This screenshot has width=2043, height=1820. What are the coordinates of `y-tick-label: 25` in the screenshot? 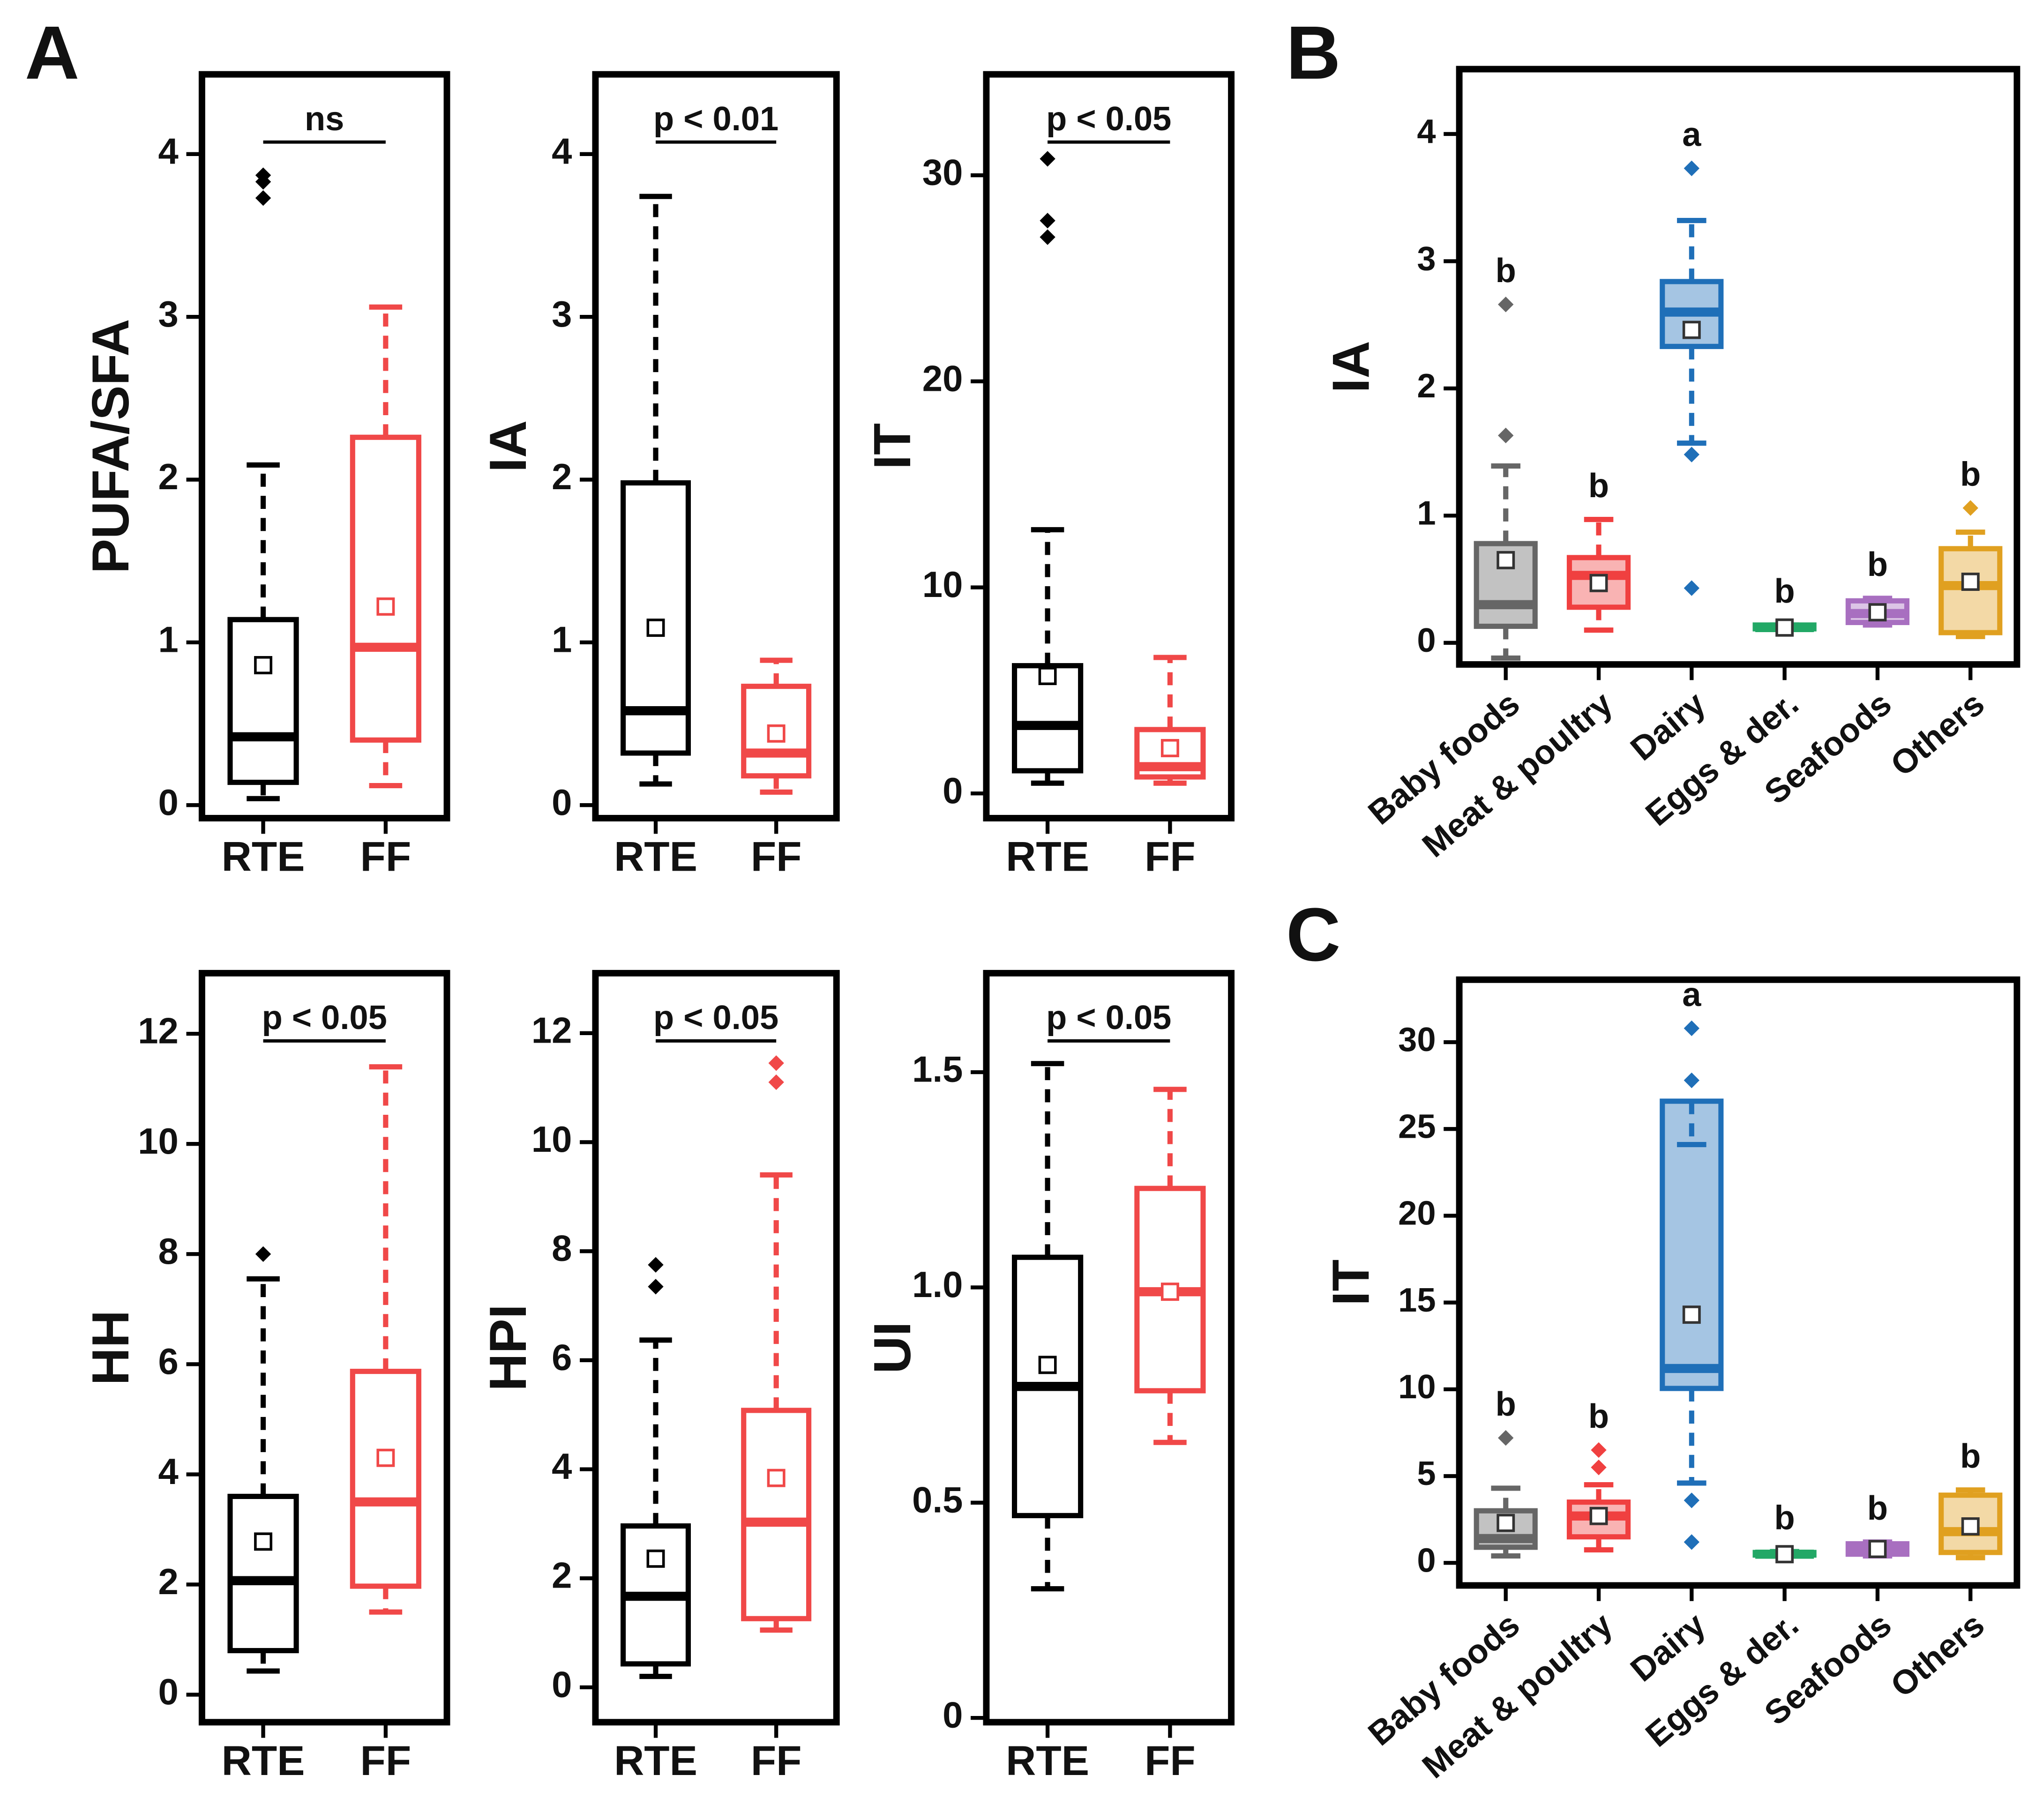 It's located at (1417, 1126).